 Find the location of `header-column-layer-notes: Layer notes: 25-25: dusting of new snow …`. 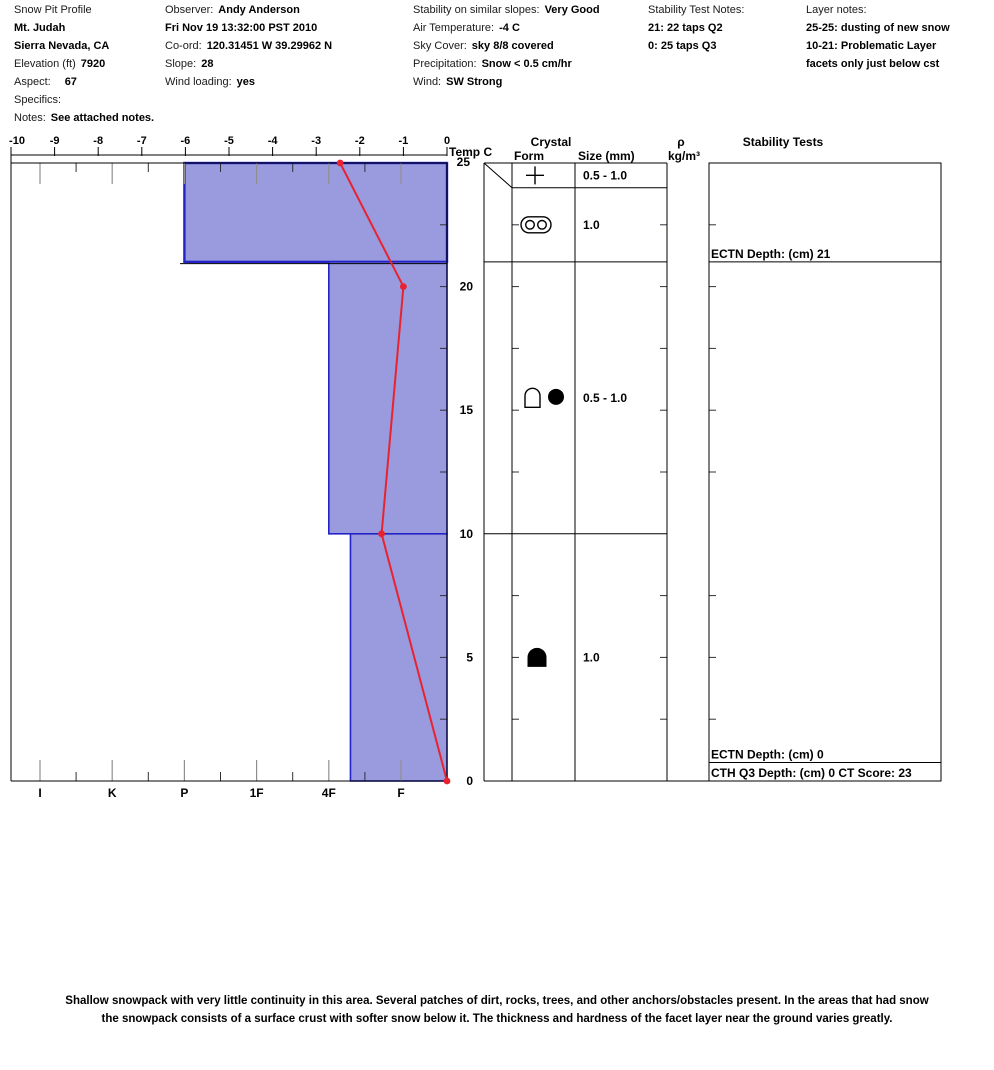

header-column-layer-notes: Layer notes: 25-25: dusting of new snow … is located at coordinates (878, 37).